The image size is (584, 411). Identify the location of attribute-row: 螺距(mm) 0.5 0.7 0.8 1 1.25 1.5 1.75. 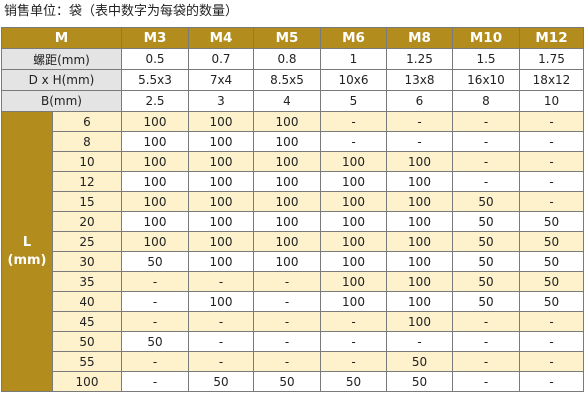
(292, 59).